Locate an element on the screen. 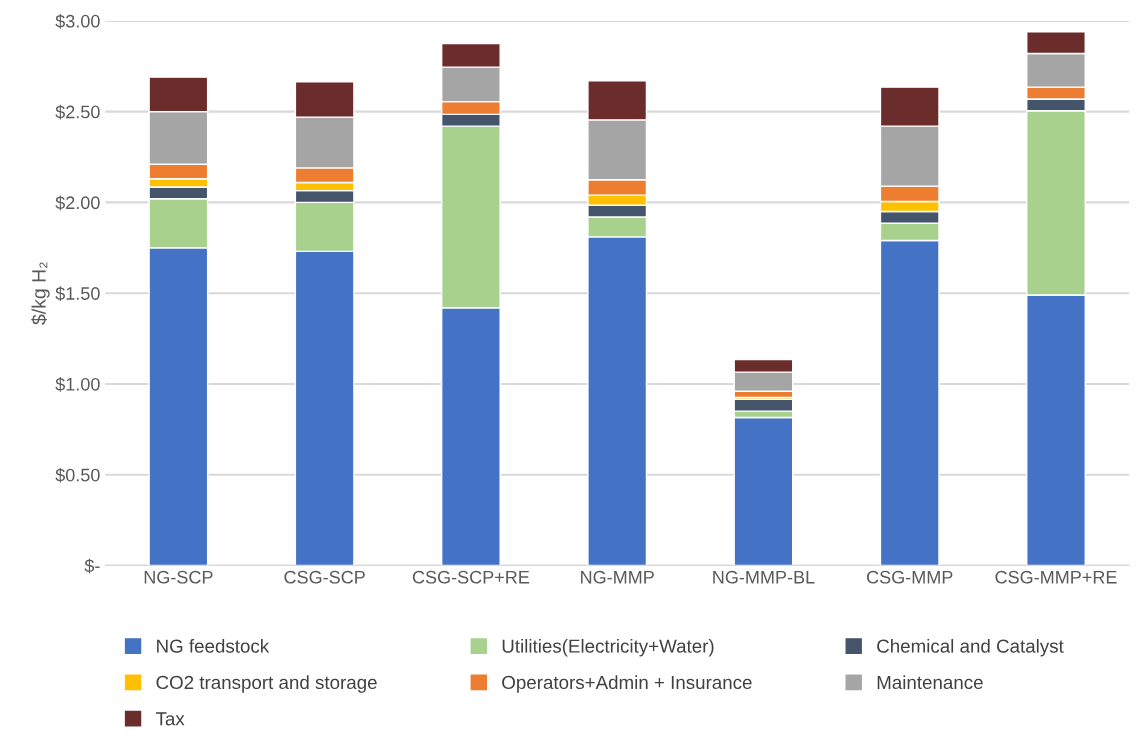 The height and width of the screenshot is (746, 1144). y-tick-label: $1.00 is located at coordinates (77, 384).